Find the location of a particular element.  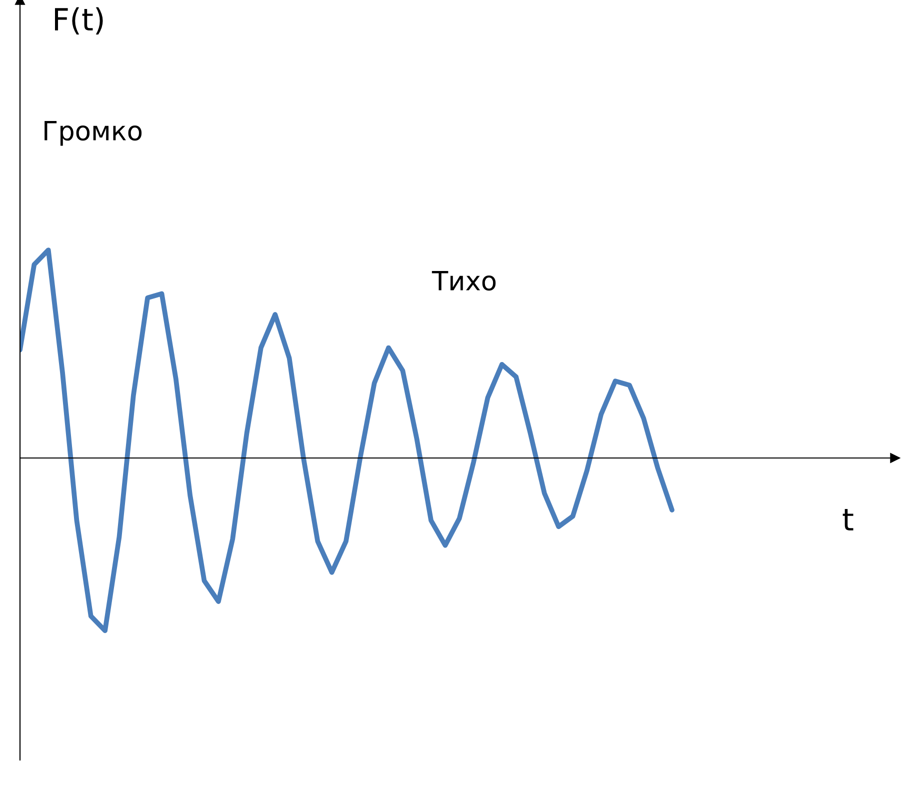

text: Громко is located at coordinates (93, 133).